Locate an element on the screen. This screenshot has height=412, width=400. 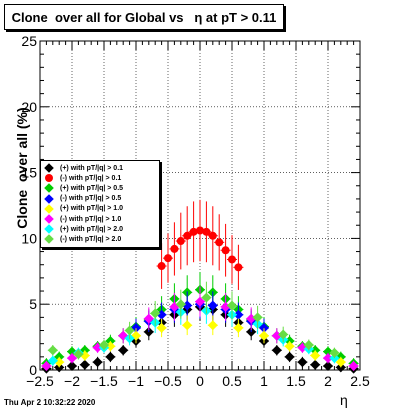
legend-item: (+) with pT/|q| > 0.1 is located at coordinates (99, 168).